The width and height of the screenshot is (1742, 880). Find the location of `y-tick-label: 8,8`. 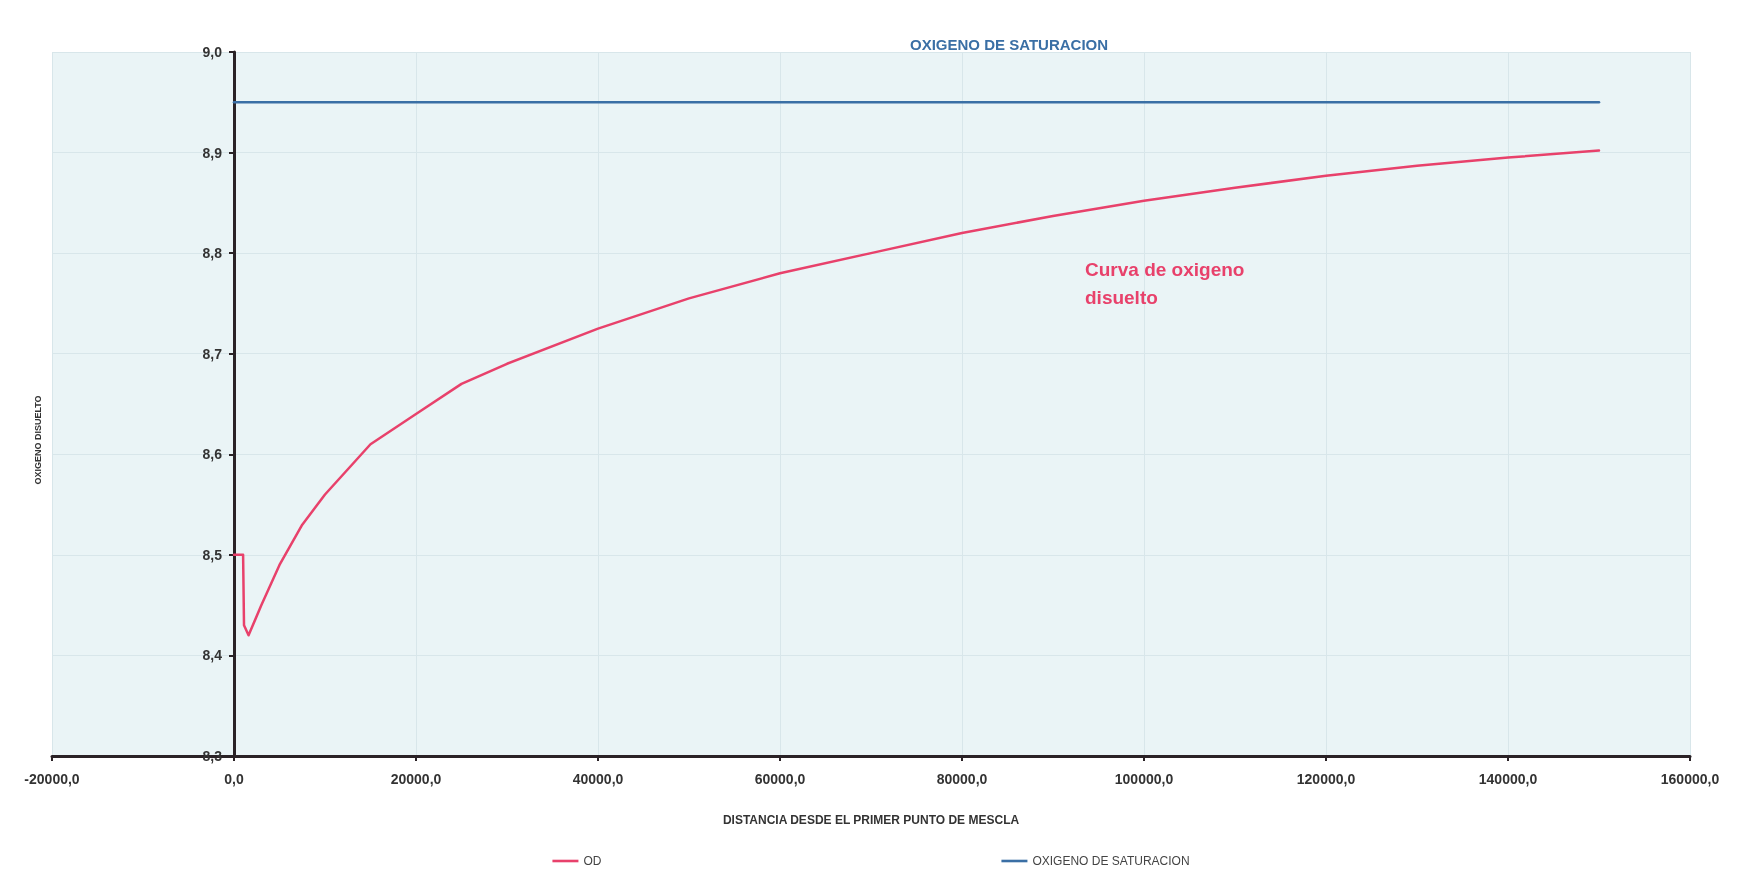

y-tick-label: 8,8 is located at coordinates (212, 253).